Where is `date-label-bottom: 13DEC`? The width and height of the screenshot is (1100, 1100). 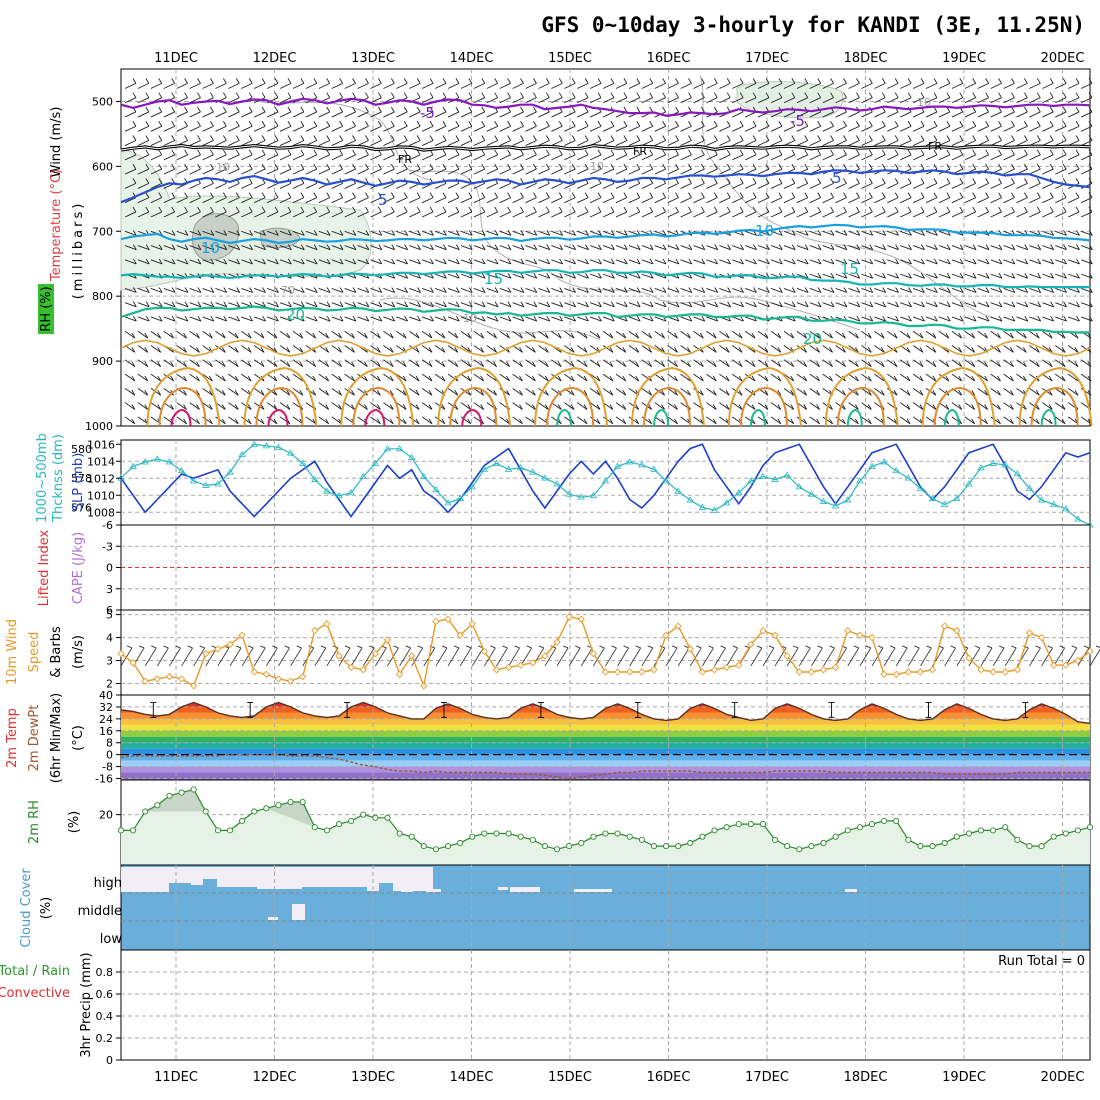 date-label-bottom: 13DEC is located at coordinates (373, 1077).